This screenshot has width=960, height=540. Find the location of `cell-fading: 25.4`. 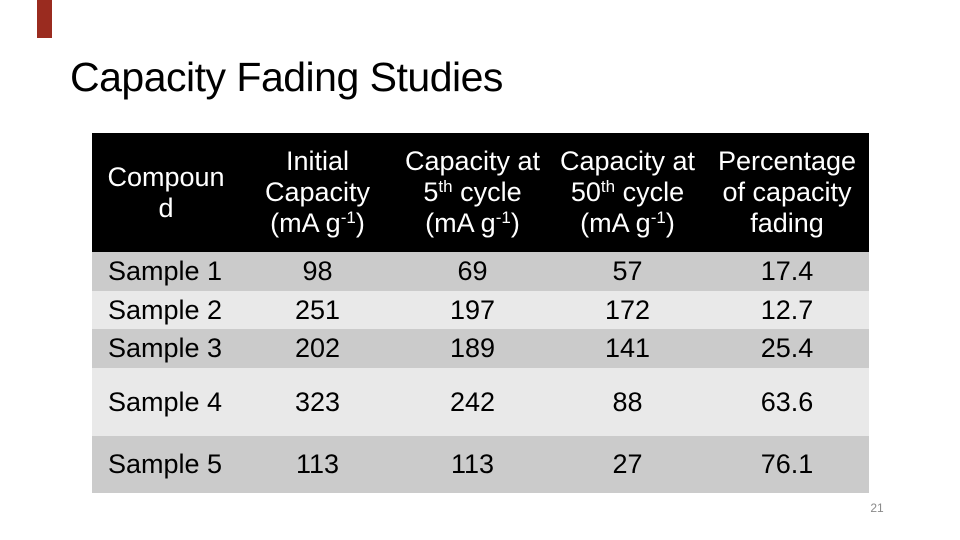

cell-fading: 25.4 is located at coordinates (787, 348).